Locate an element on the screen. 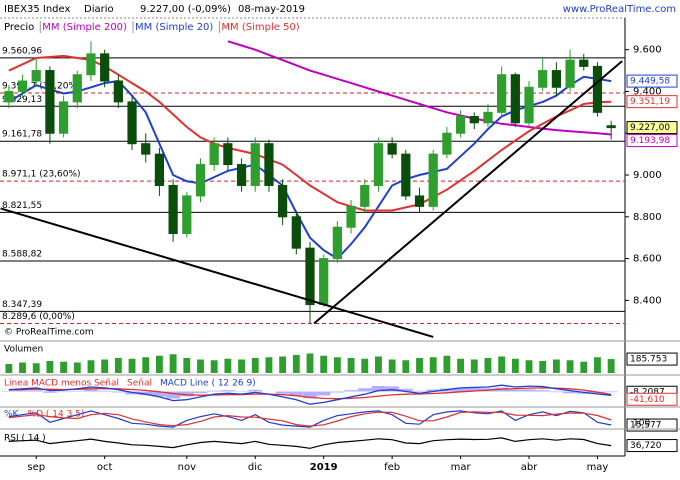 The image size is (680, 480). y-tick-label: 8.600 is located at coordinates (647, 259).